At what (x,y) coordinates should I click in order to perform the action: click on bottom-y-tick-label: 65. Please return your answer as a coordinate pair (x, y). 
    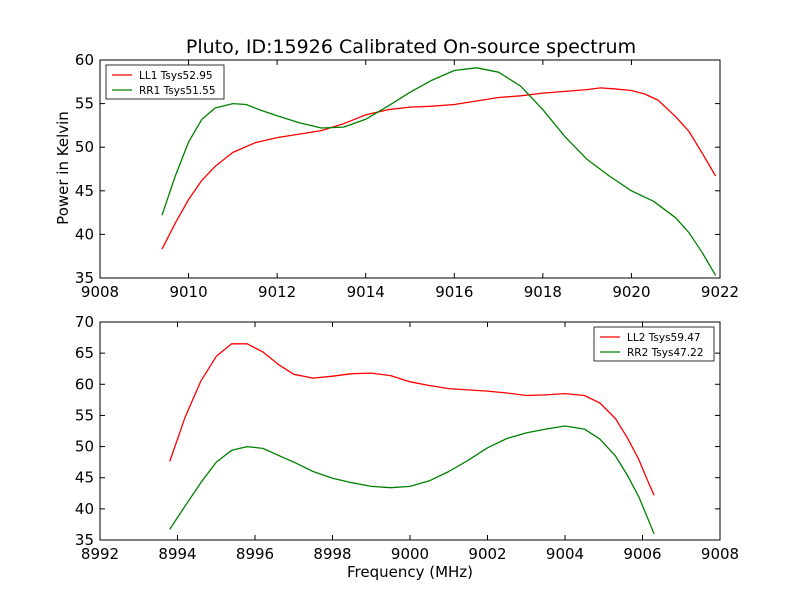
    Looking at the image, I should click on (84, 353).